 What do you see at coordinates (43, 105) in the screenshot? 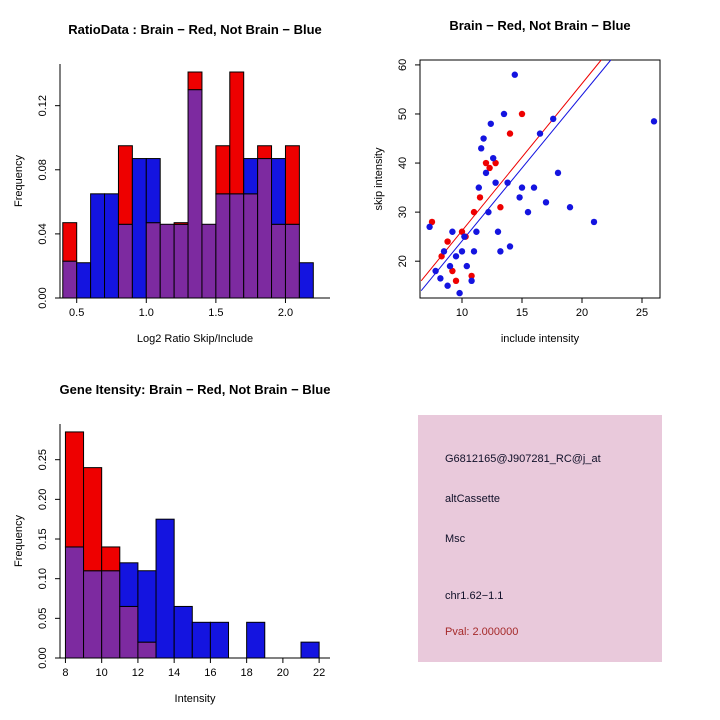
I see `y-tick-label: 0.12` at bounding box center [43, 105].